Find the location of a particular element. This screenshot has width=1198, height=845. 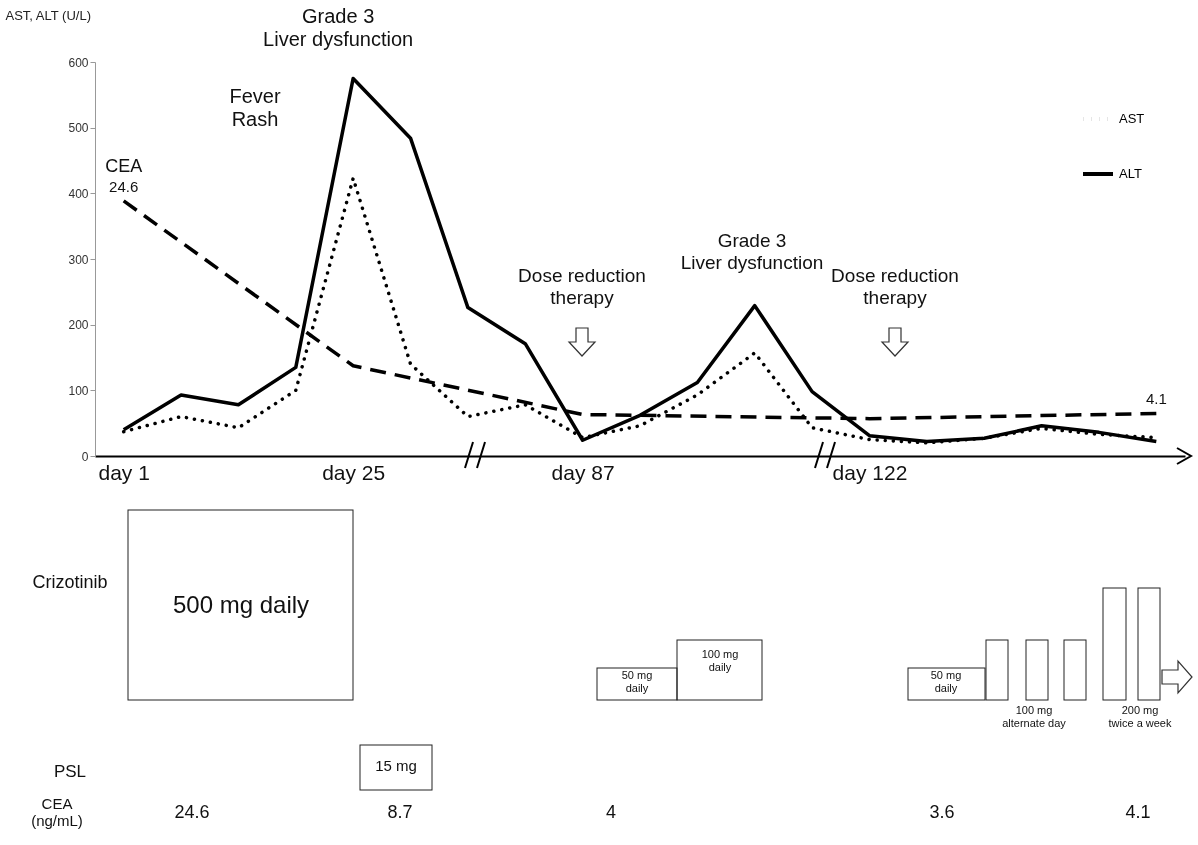

y-tick-label: 600 is located at coordinates (78, 62).